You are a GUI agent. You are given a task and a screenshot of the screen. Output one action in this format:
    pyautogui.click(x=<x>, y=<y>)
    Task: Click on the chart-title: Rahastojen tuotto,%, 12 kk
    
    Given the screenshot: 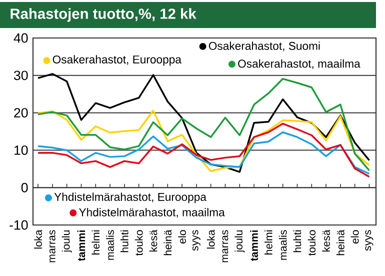 What is the action you would take?
    pyautogui.click(x=103, y=15)
    